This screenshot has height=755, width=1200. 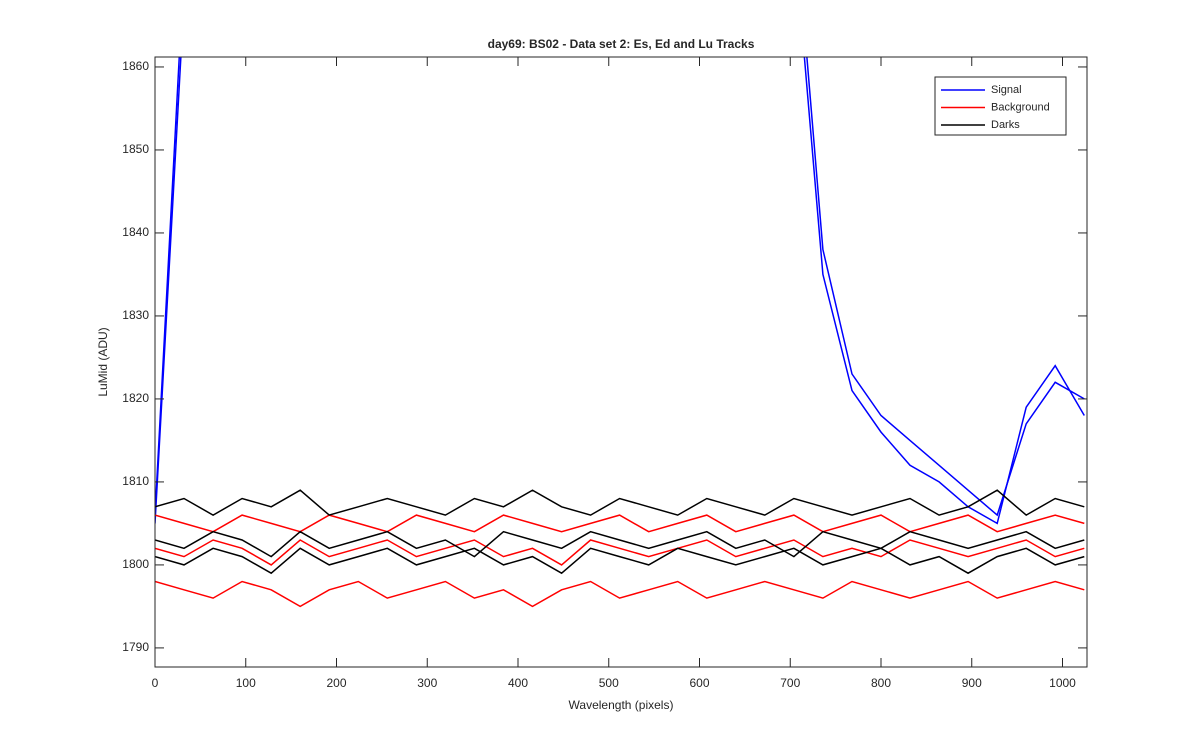 I want to click on x-tick-label: 800, so click(x=881, y=683).